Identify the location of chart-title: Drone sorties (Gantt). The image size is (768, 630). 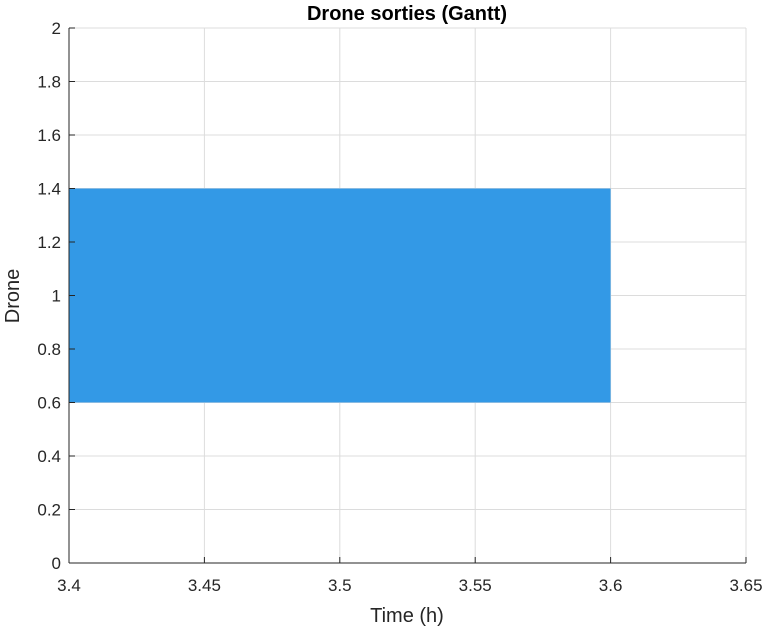
(407, 14).